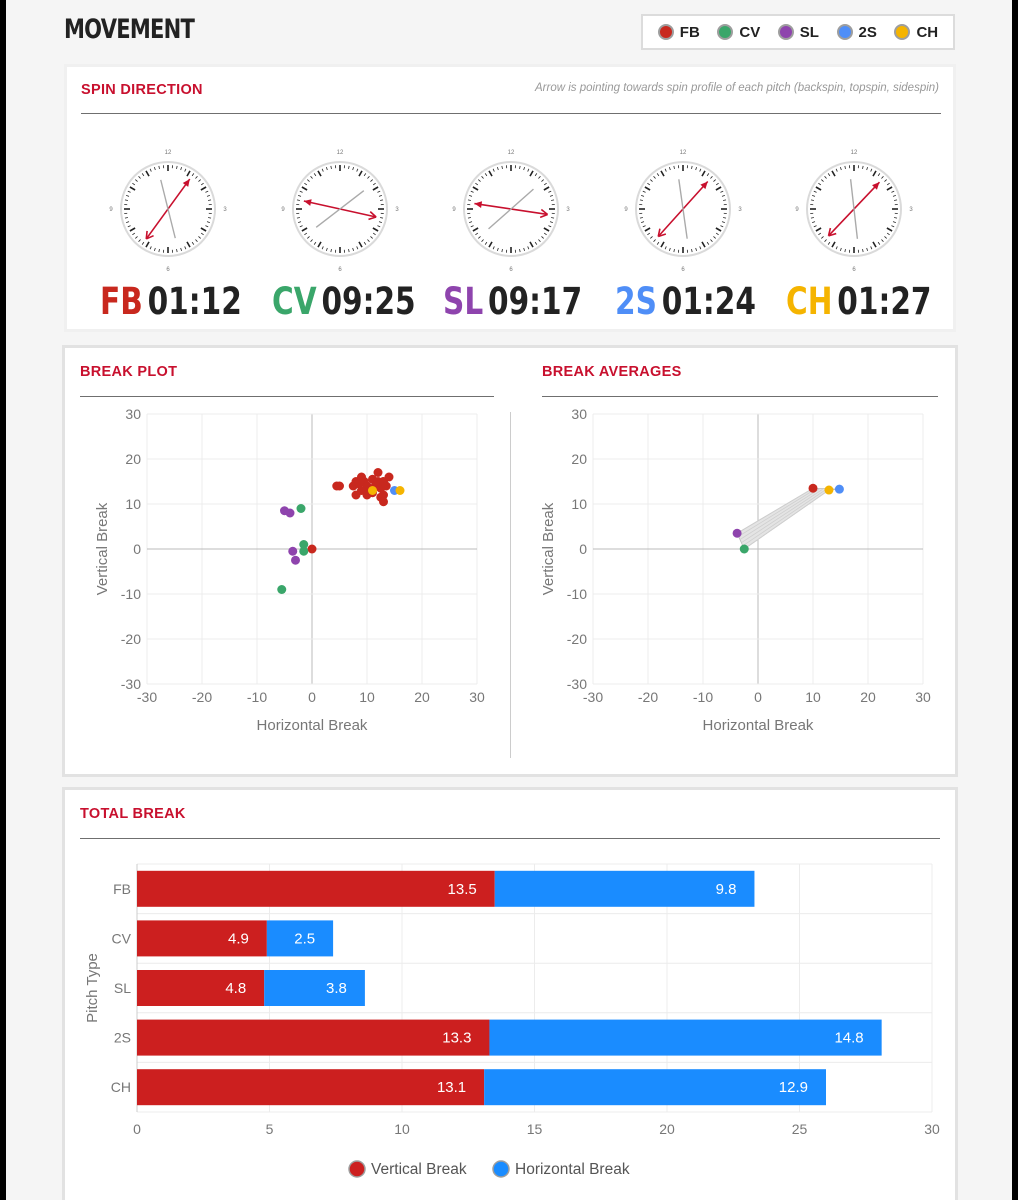 The image size is (1018, 1200). Describe the element at coordinates (648, 697) in the screenshot. I see `x-tick-label: -20` at that location.